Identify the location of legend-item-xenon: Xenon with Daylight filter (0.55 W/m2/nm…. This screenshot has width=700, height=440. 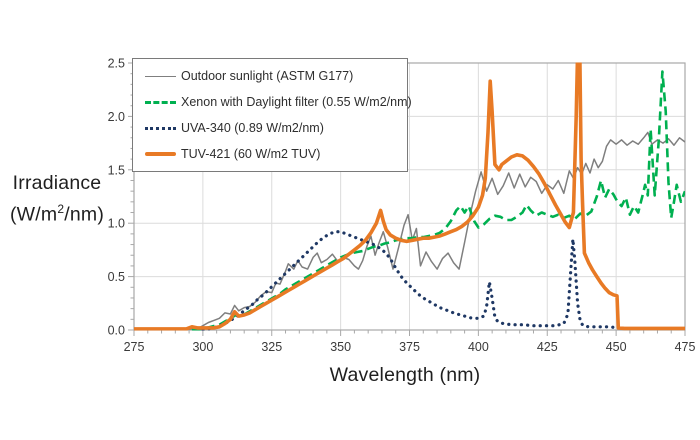
(278, 102).